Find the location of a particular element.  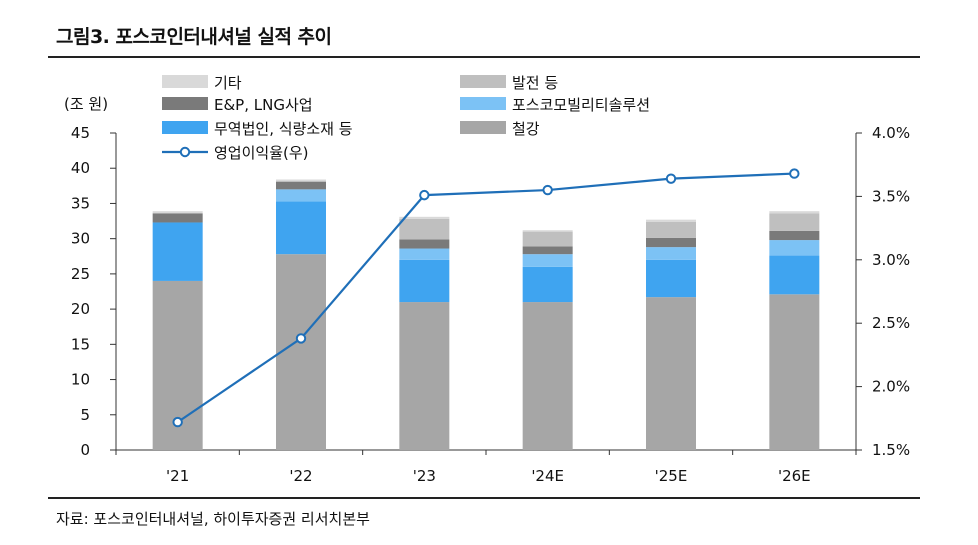

x-tick-label: '23 is located at coordinates (424, 476).